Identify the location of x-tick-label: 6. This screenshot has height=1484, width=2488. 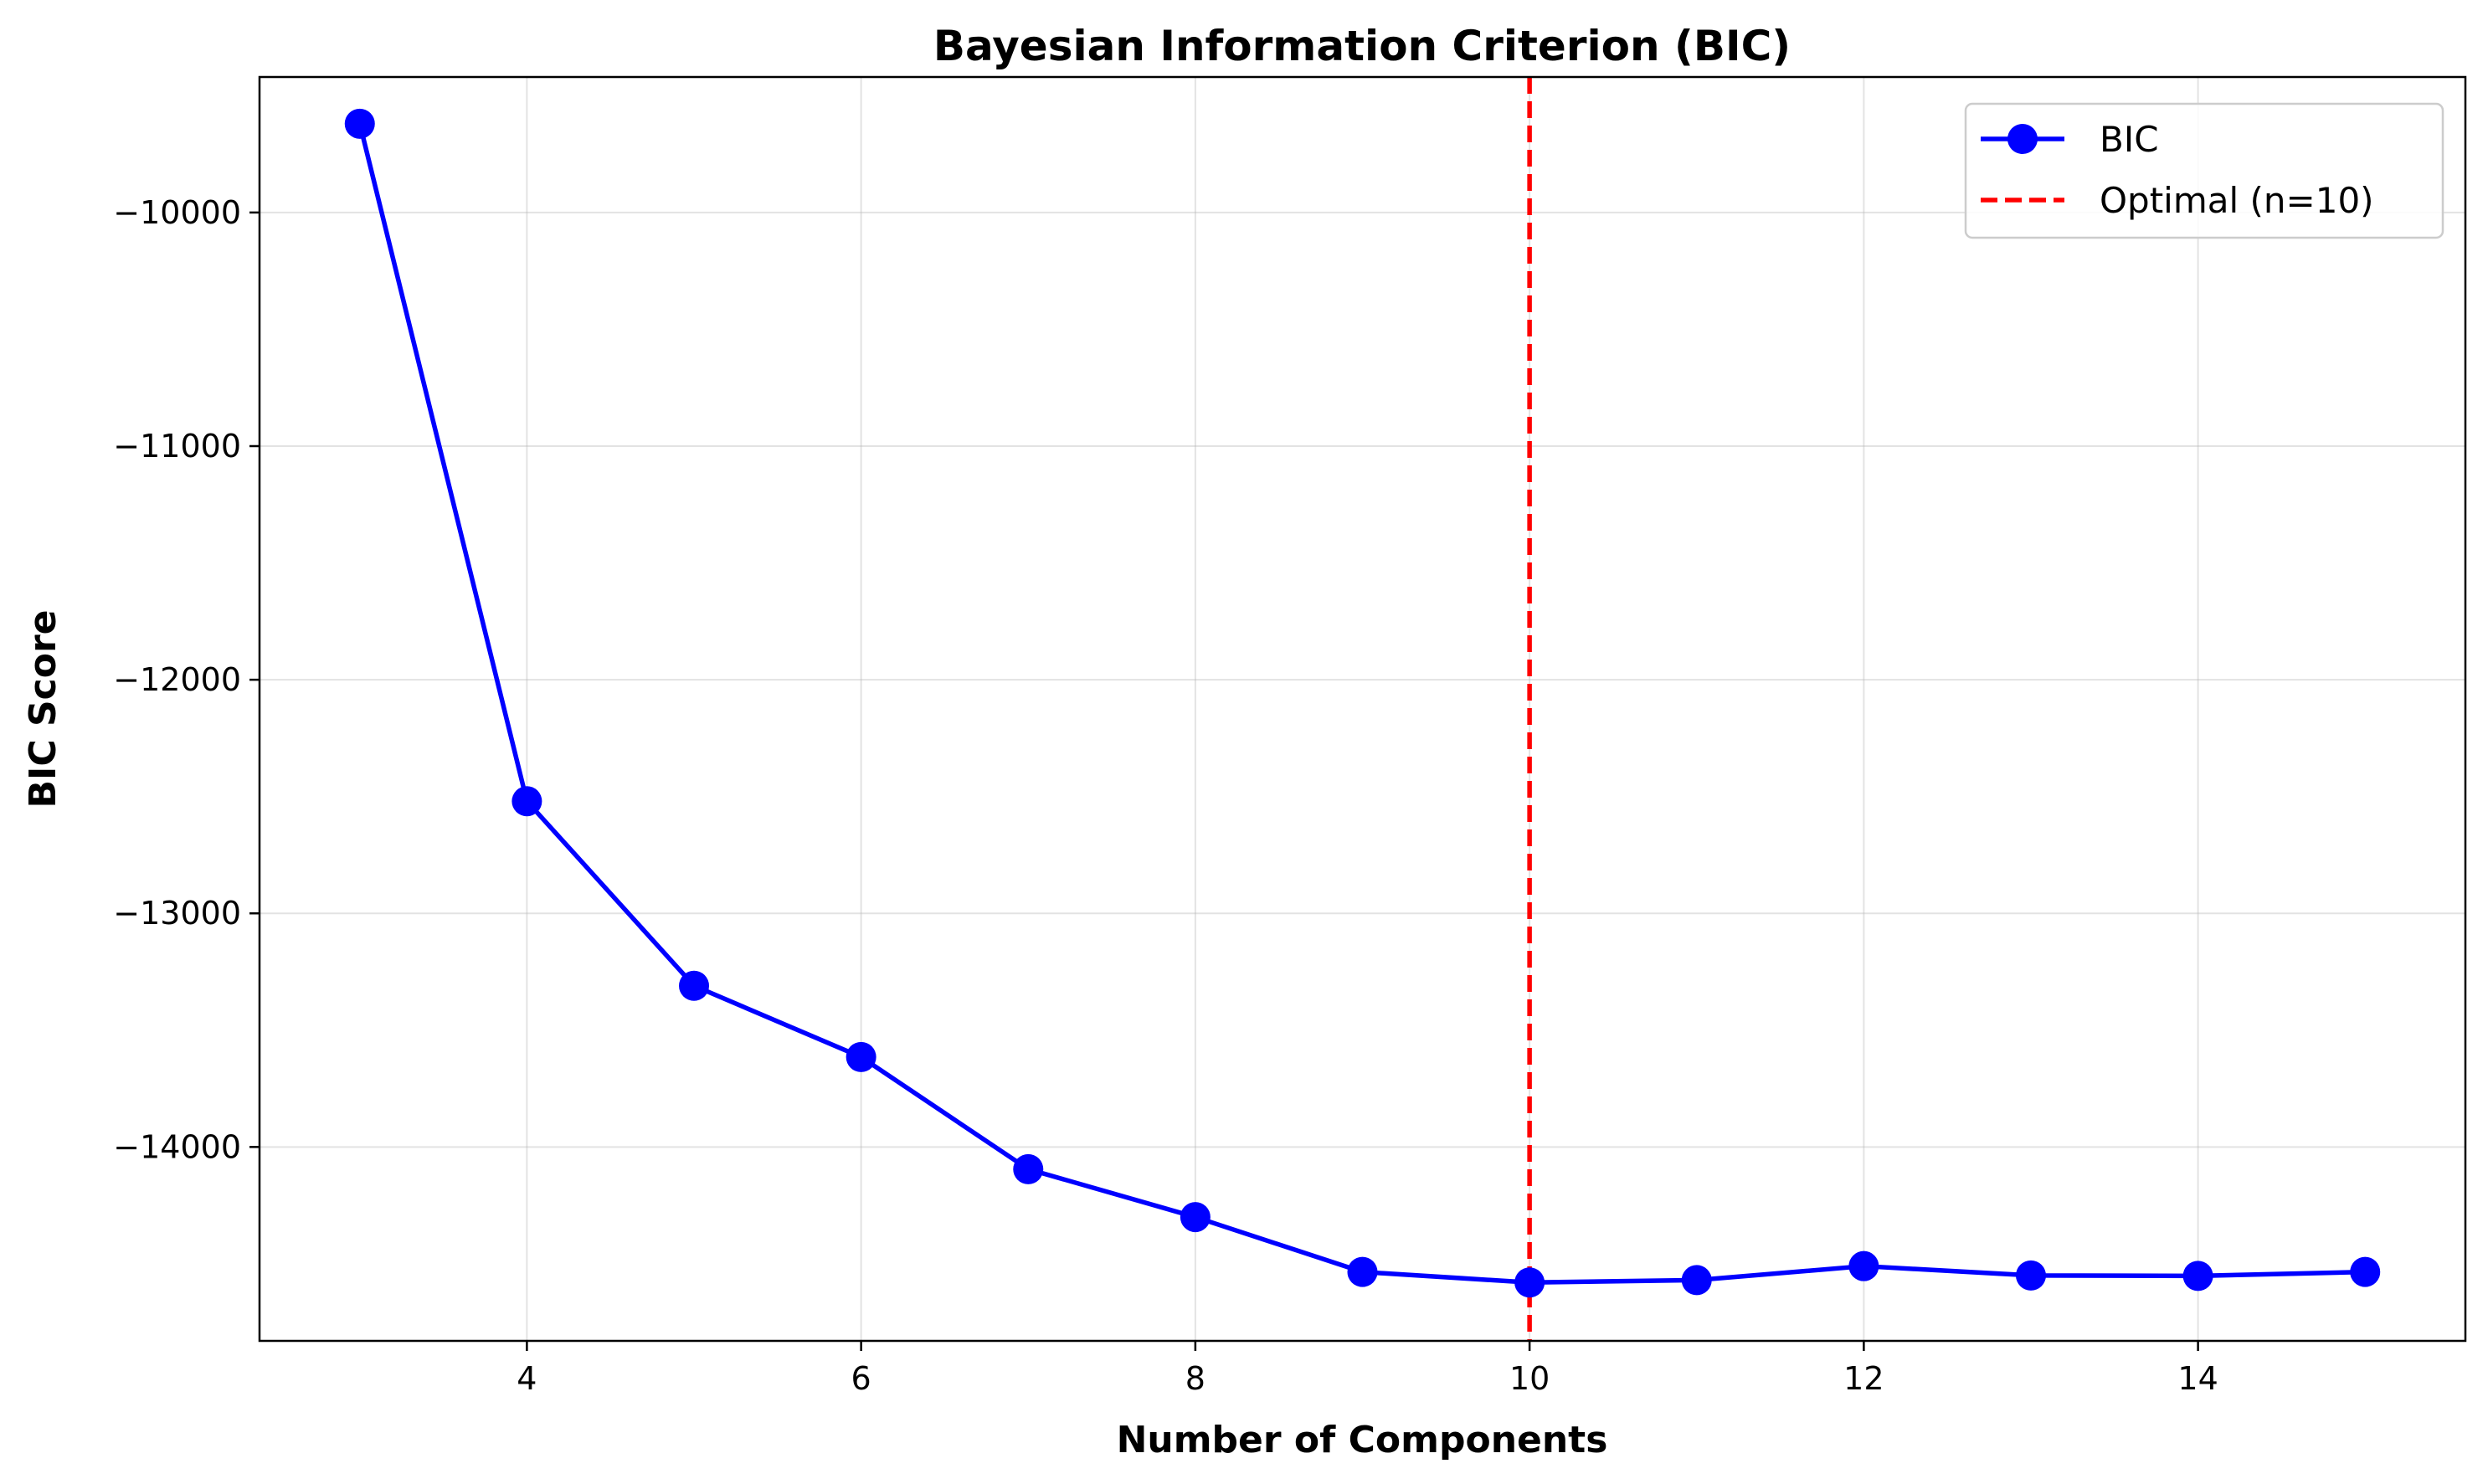
(861, 1379).